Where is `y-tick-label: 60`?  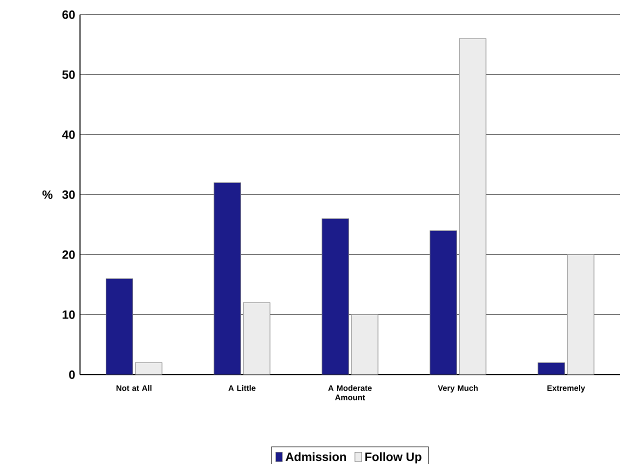
y-tick-label: 60 is located at coordinates (68, 14).